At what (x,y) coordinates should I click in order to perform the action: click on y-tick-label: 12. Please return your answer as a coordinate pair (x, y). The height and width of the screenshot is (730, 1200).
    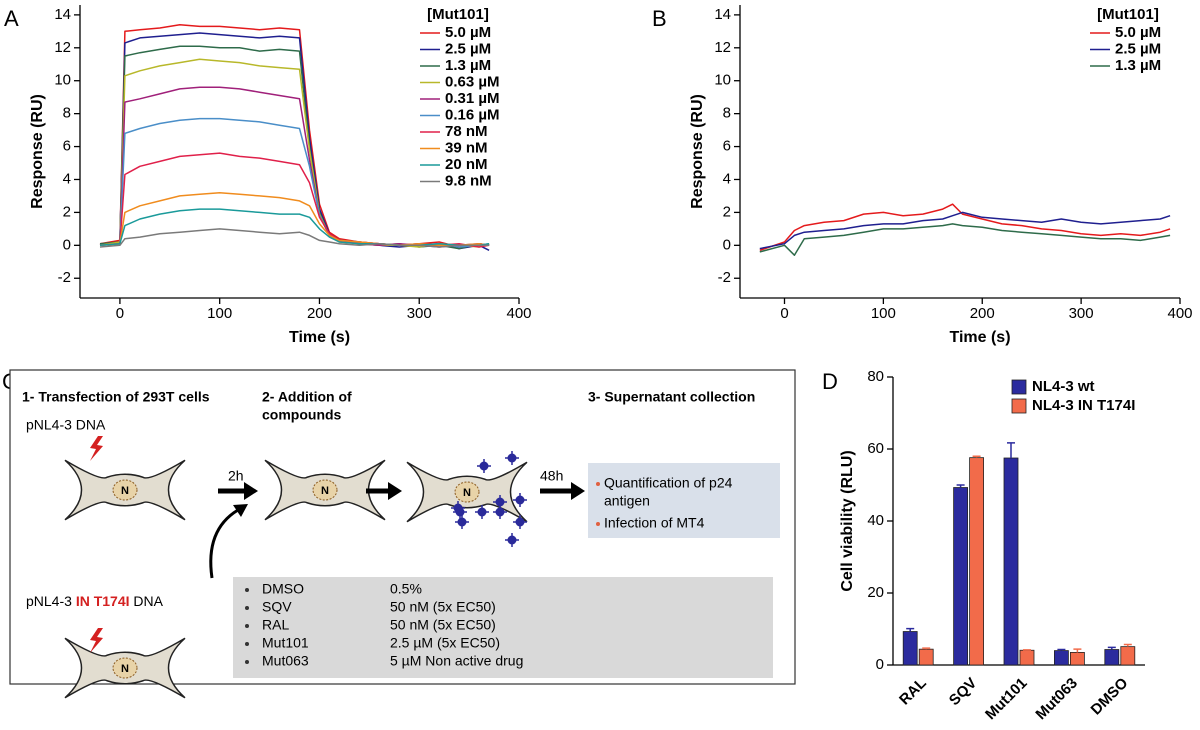
    Looking at the image, I should click on (722, 47).